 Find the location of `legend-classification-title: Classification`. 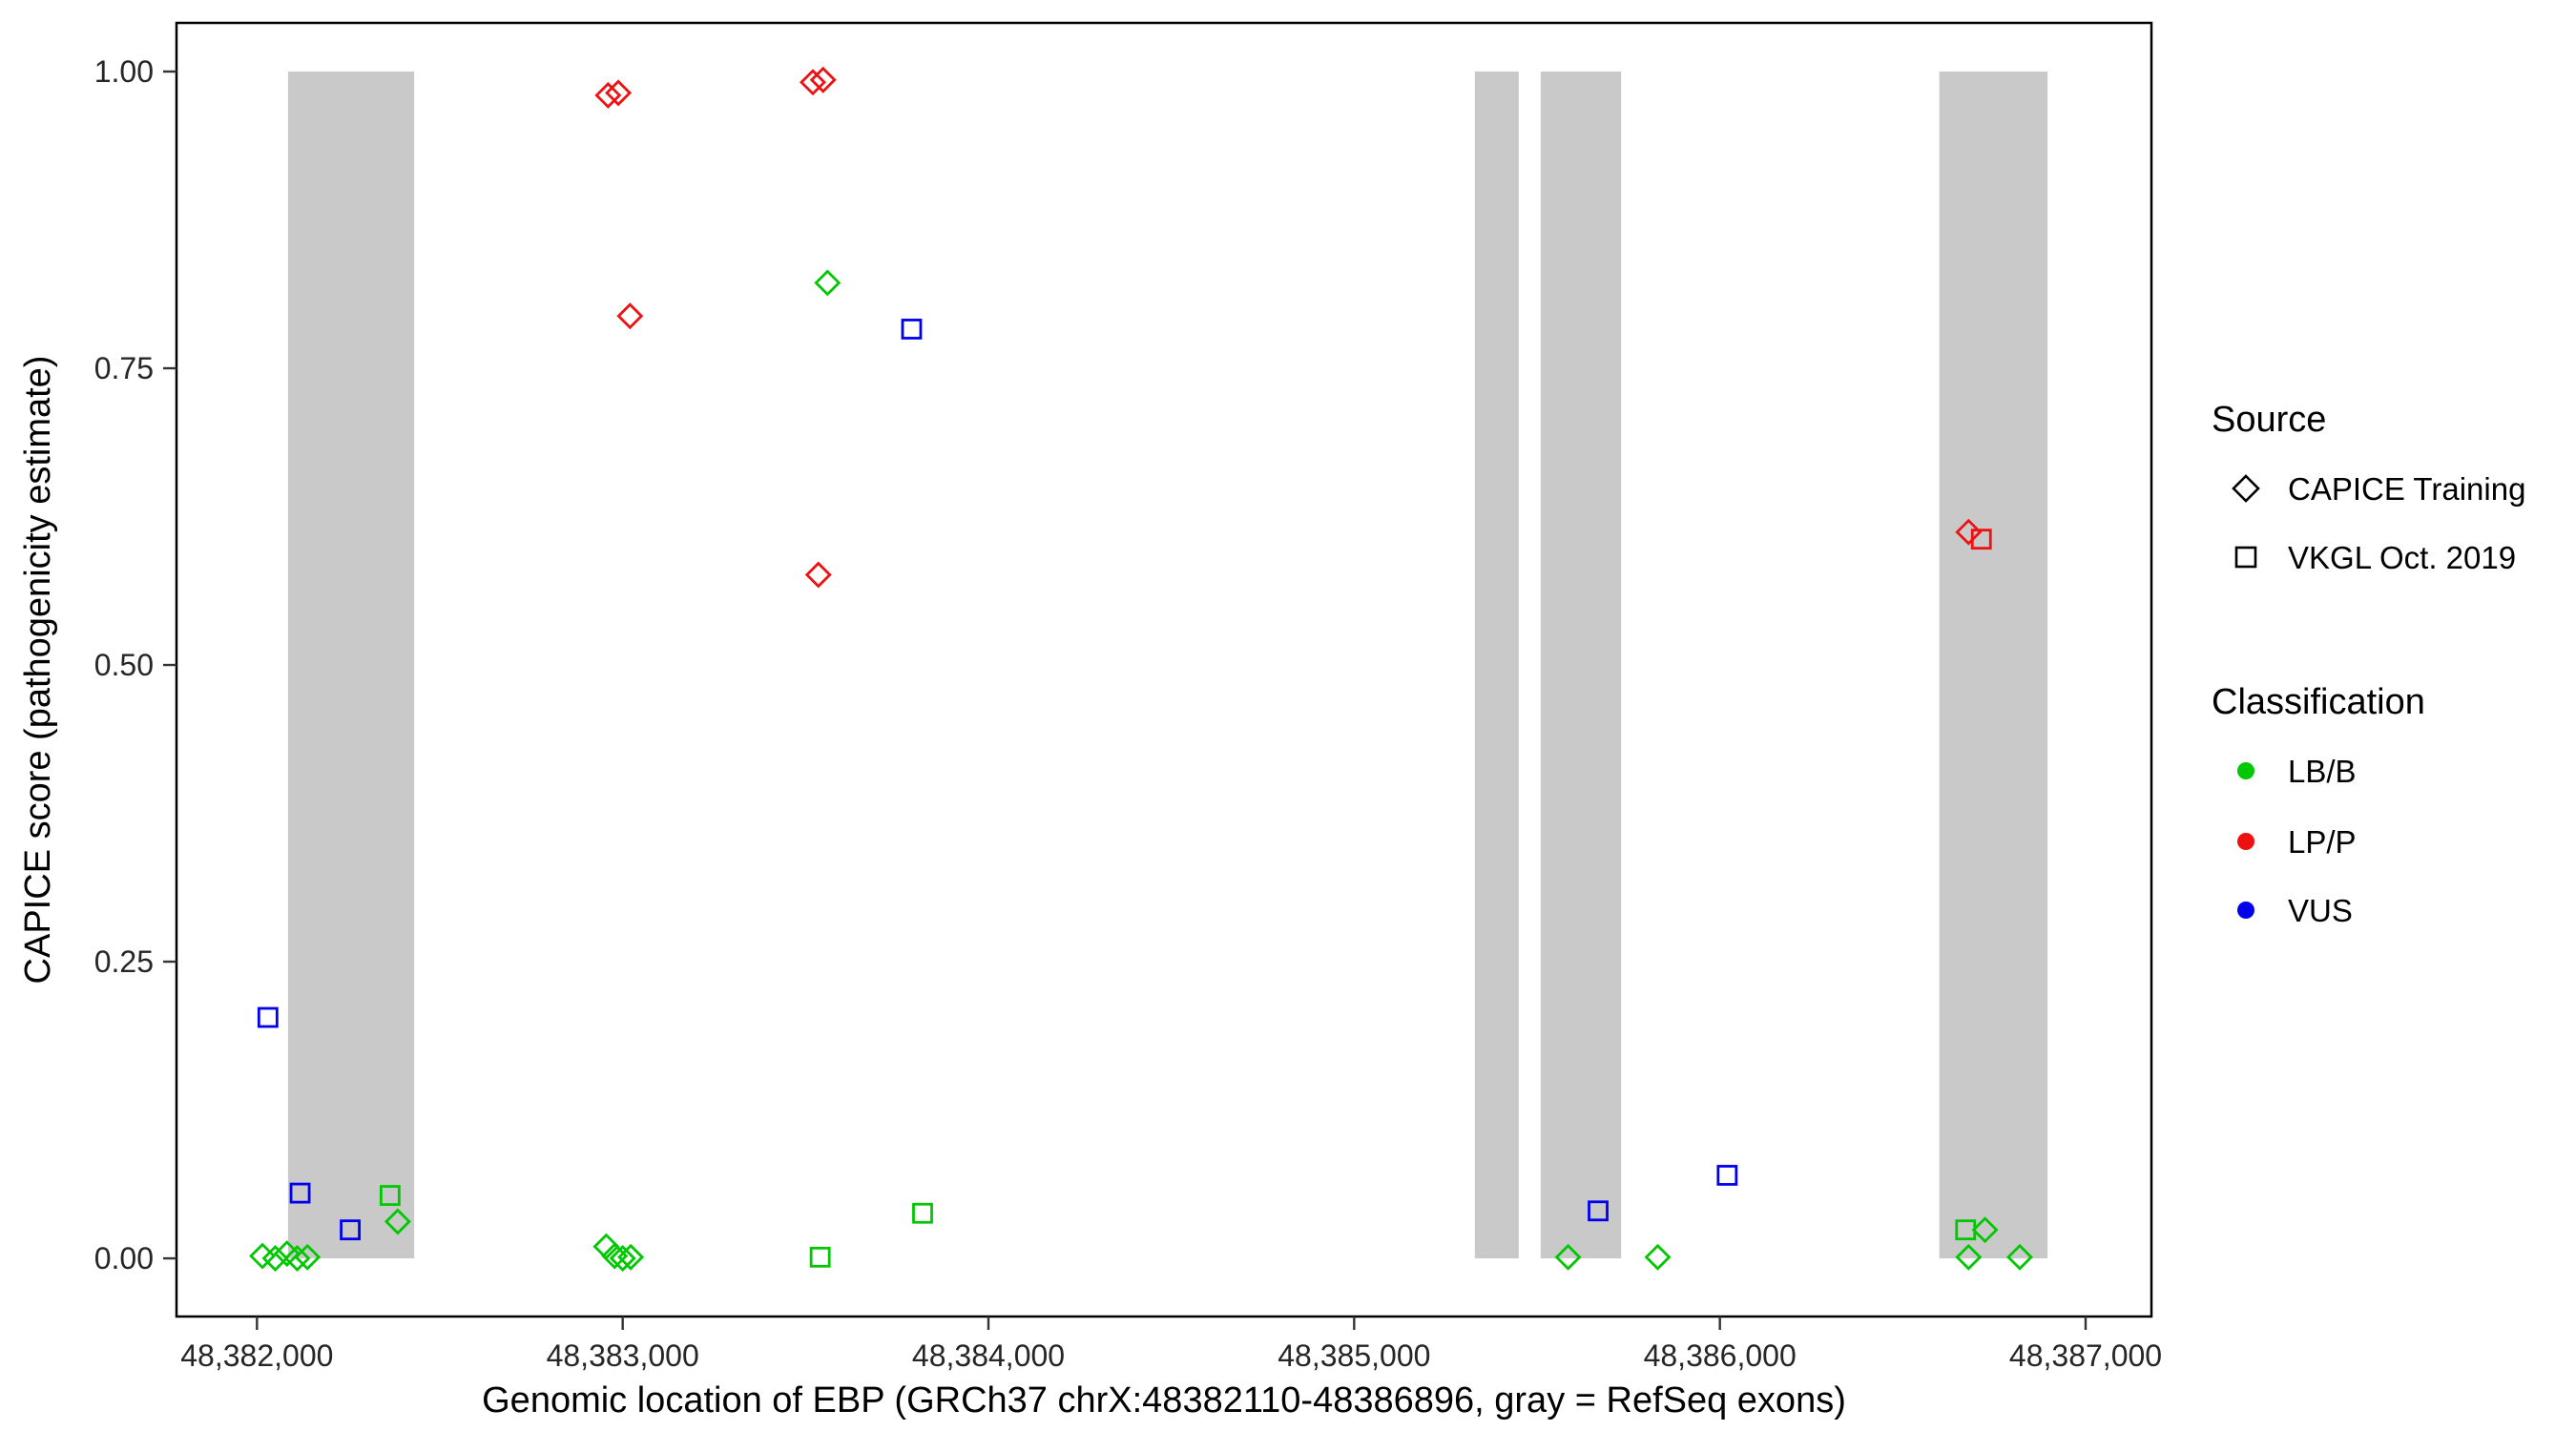

legend-classification-title: Classification is located at coordinates (2318, 702).